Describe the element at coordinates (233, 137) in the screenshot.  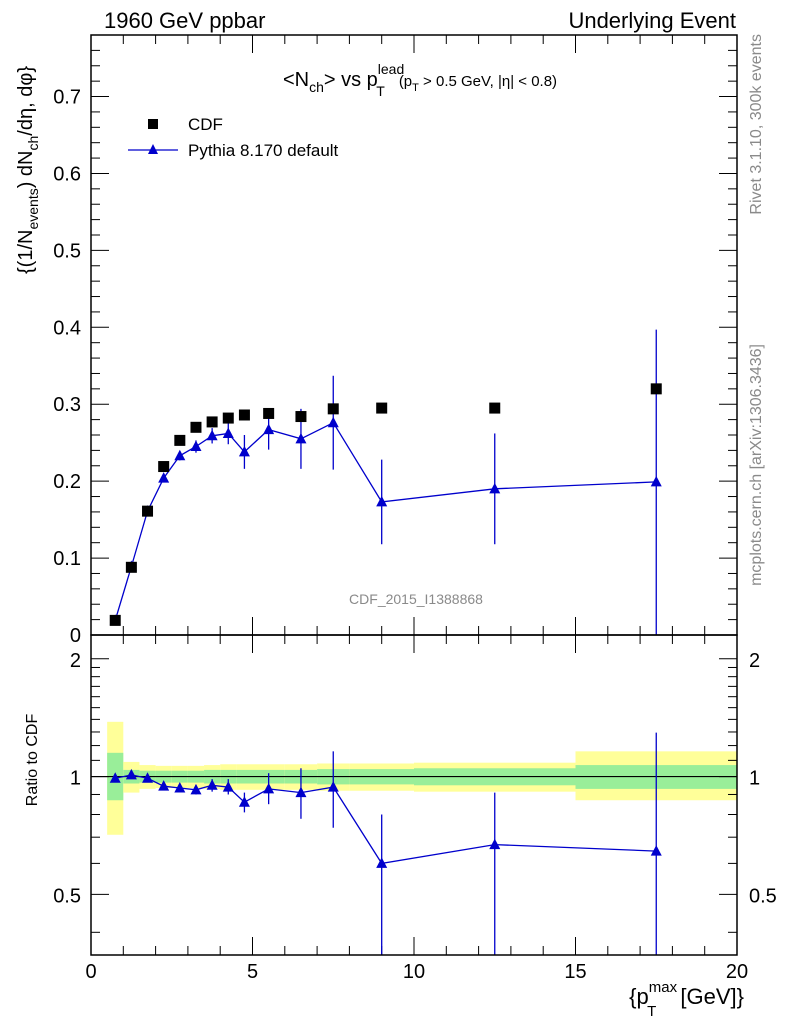
I see `legend: CDF Pythia 8.170 default` at that location.